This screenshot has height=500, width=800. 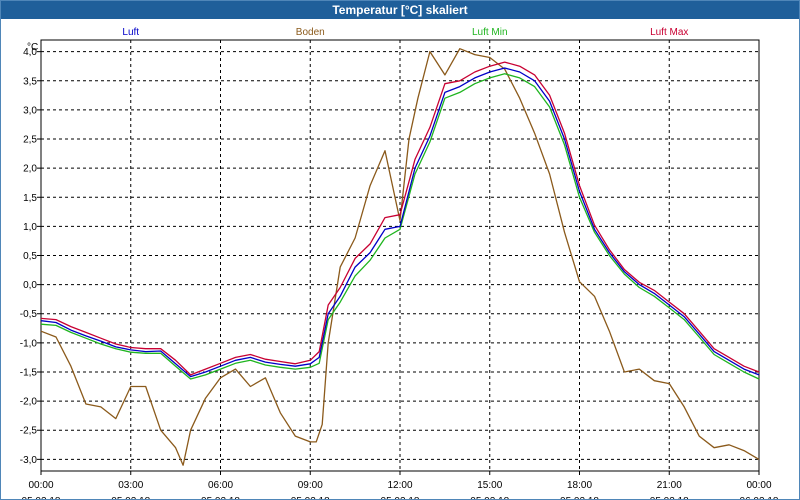 What do you see at coordinates (130, 32) in the screenshot?
I see `legend-item: Luft` at bounding box center [130, 32].